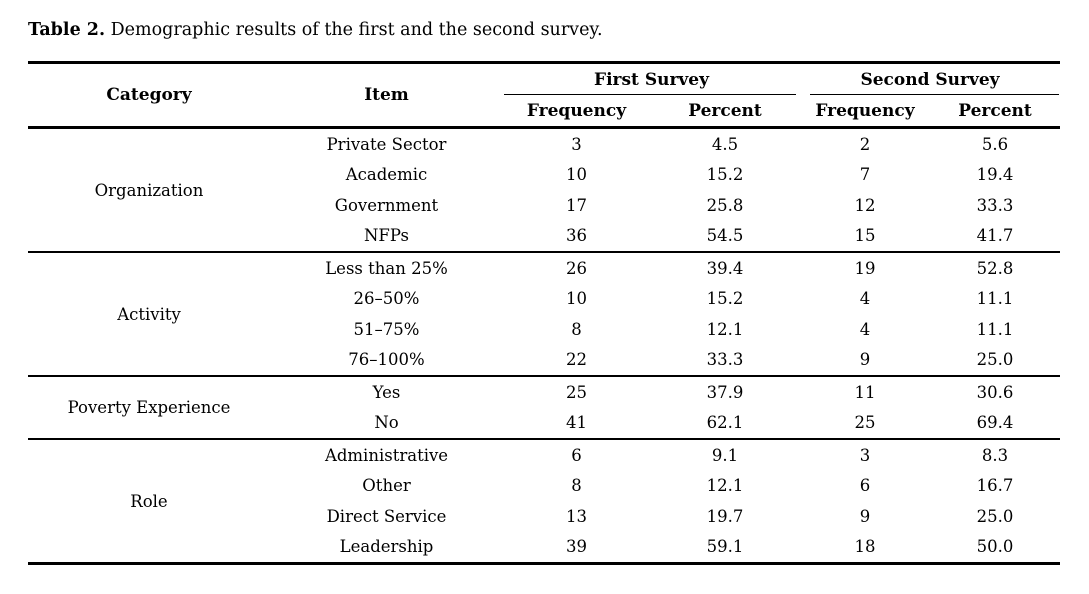 The image size is (1089, 594). I want to click on table-row: Role Administrative 6 9.1 3 8.3, so click(544, 475).